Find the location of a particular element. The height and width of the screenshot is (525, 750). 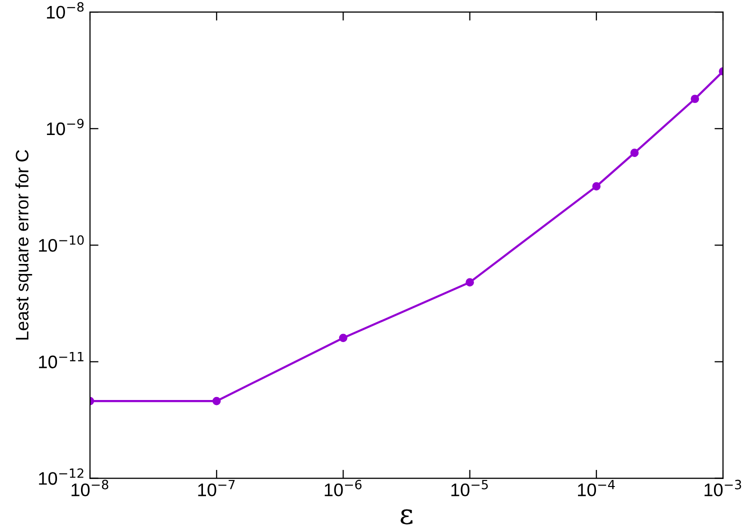

y-tick-label: 10$^{−10}$ is located at coordinates (61, 243).